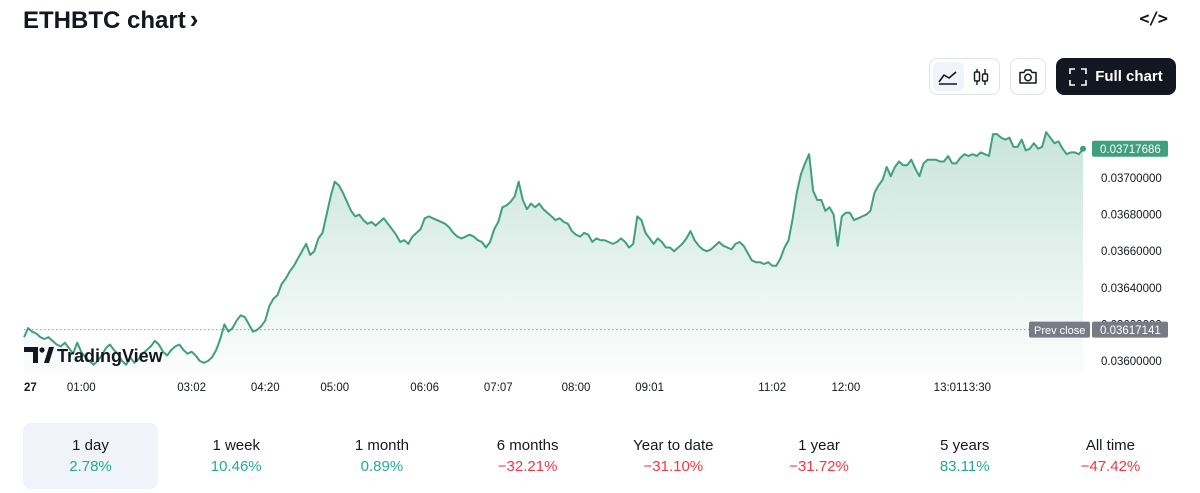 The width and height of the screenshot is (1200, 493). Describe the element at coordinates (31, 355) in the screenshot. I see `tradingview-logo-mark` at that location.